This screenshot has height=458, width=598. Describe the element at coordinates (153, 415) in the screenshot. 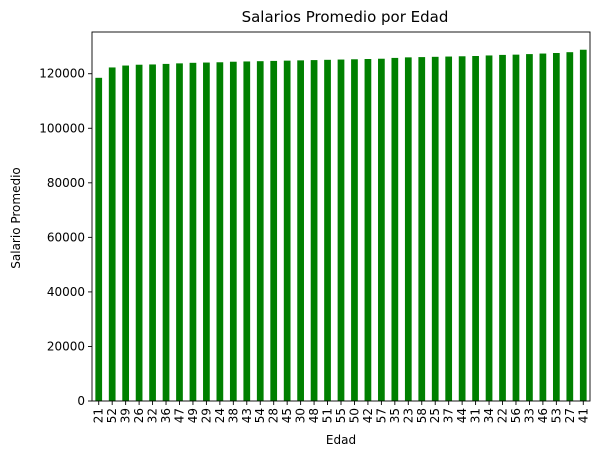

I see `x-tick-label: 32` at that location.